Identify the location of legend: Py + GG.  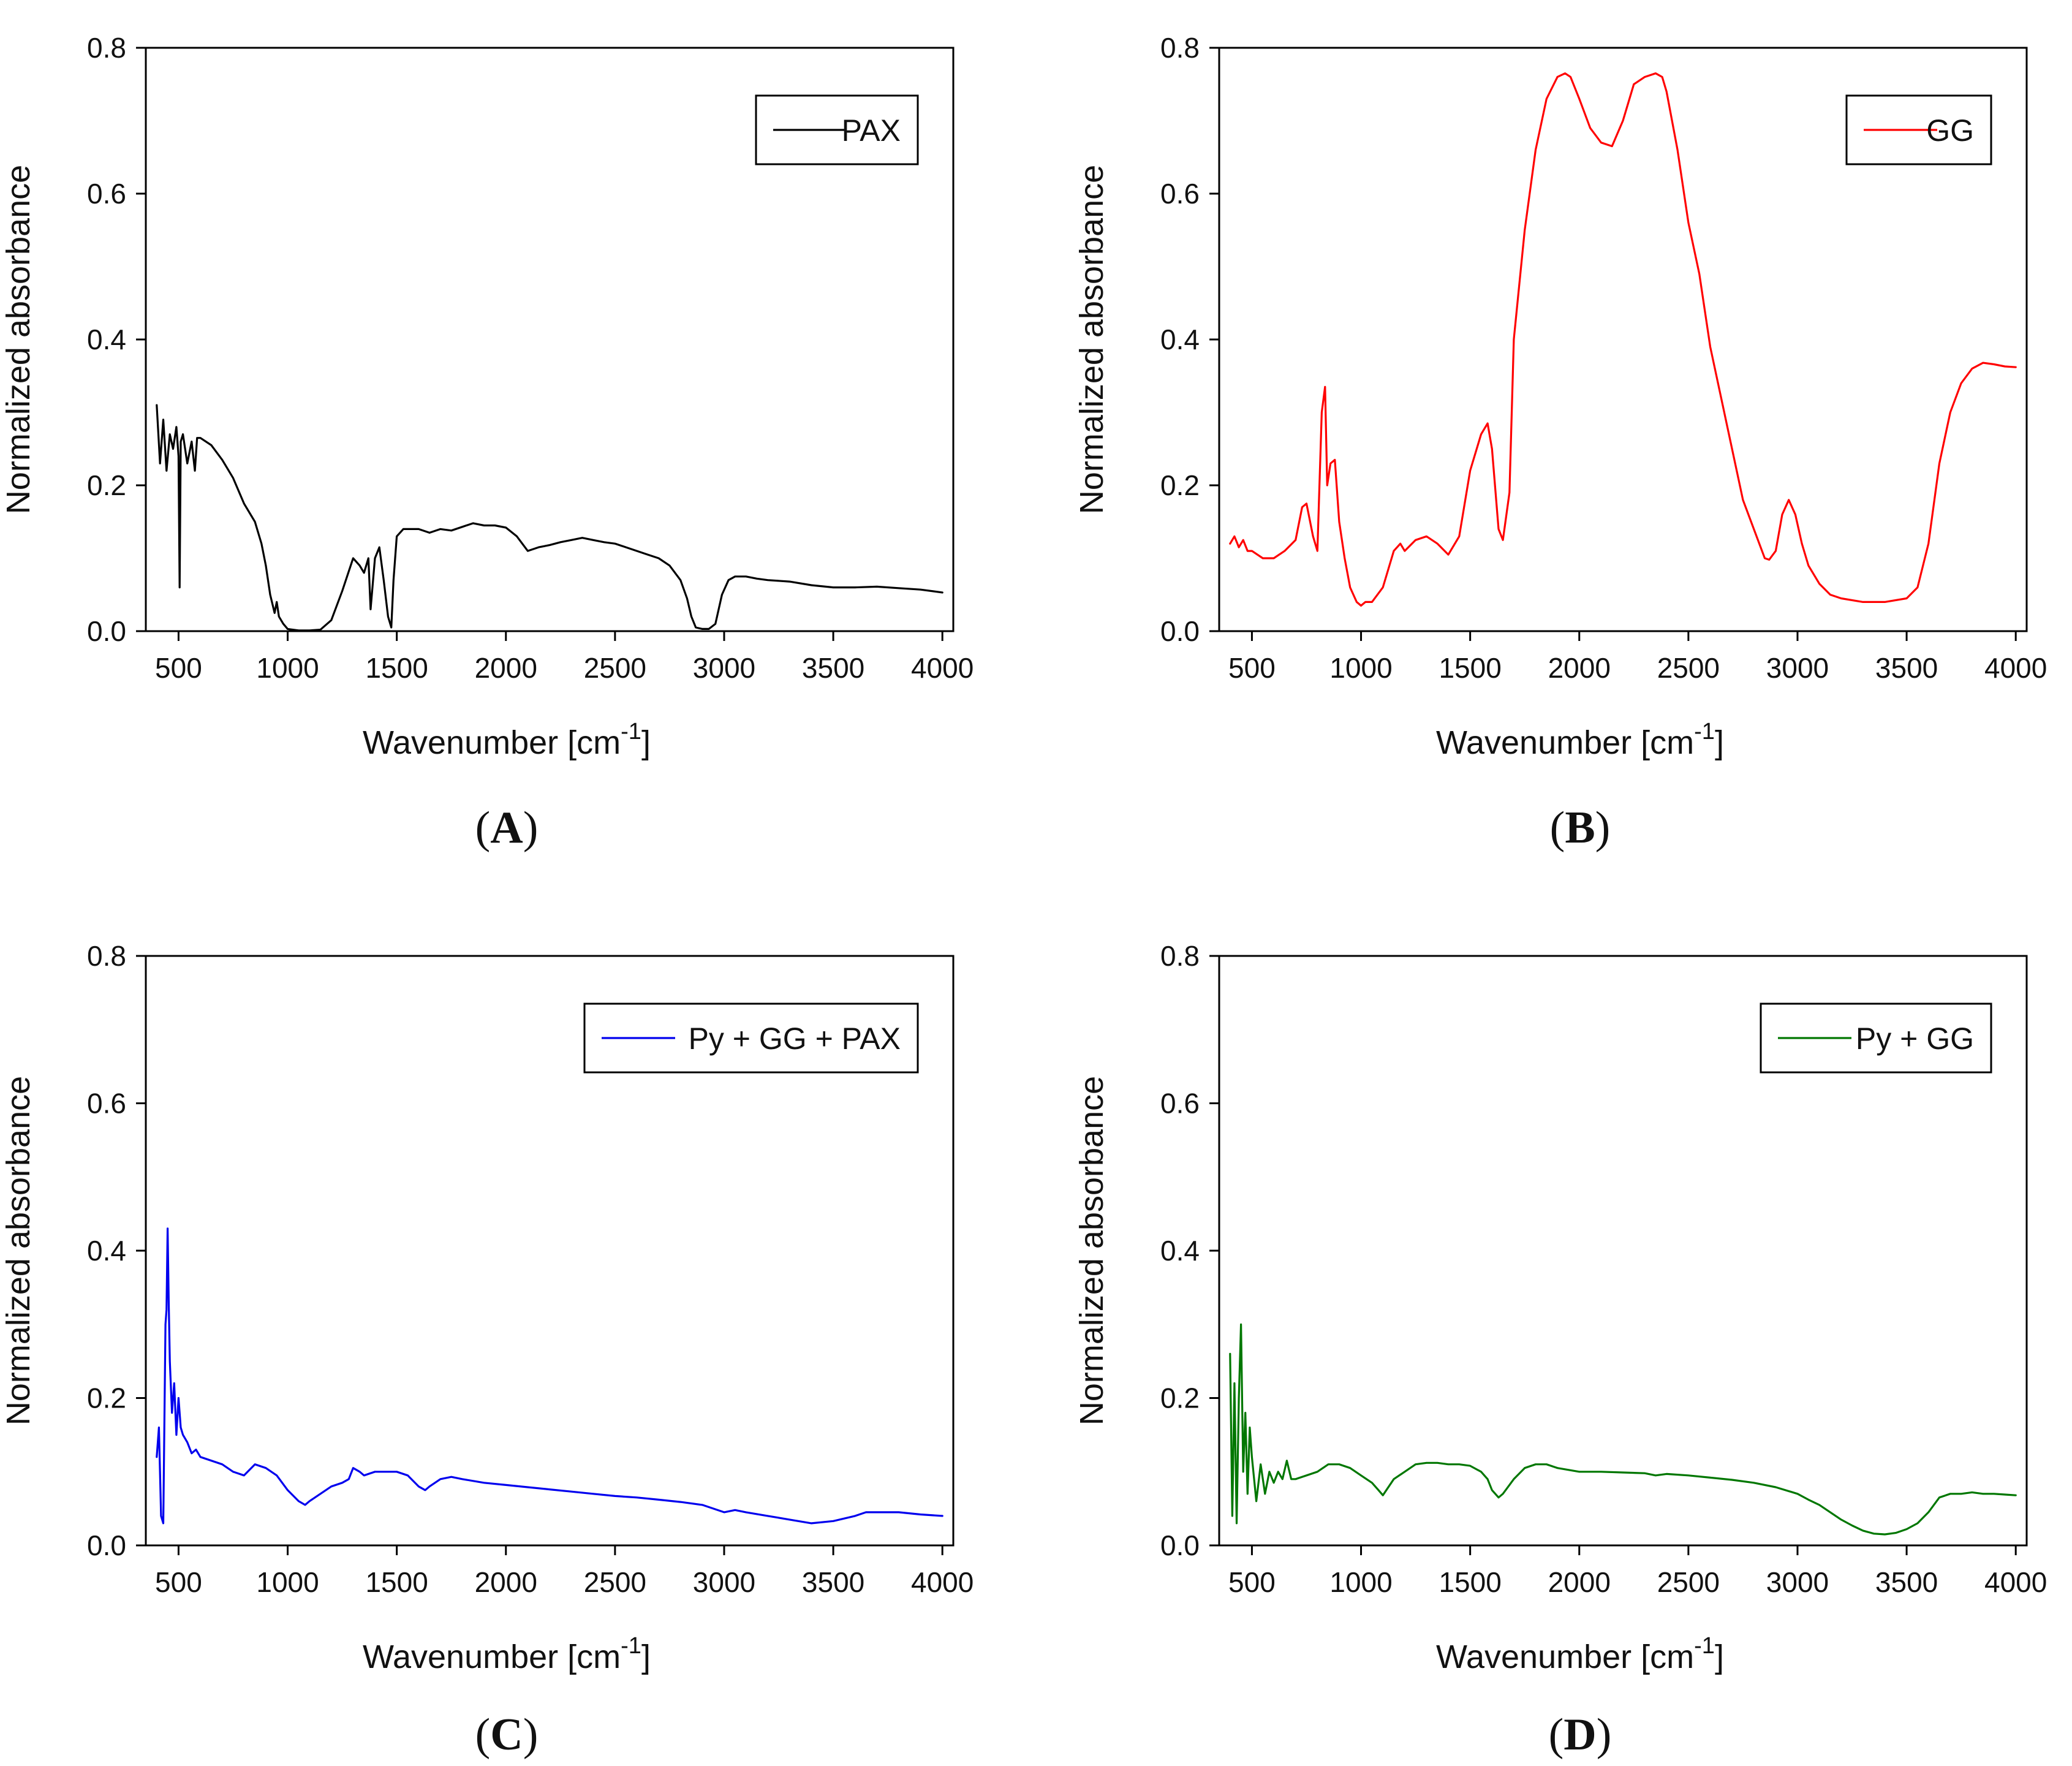
(1876, 1038).